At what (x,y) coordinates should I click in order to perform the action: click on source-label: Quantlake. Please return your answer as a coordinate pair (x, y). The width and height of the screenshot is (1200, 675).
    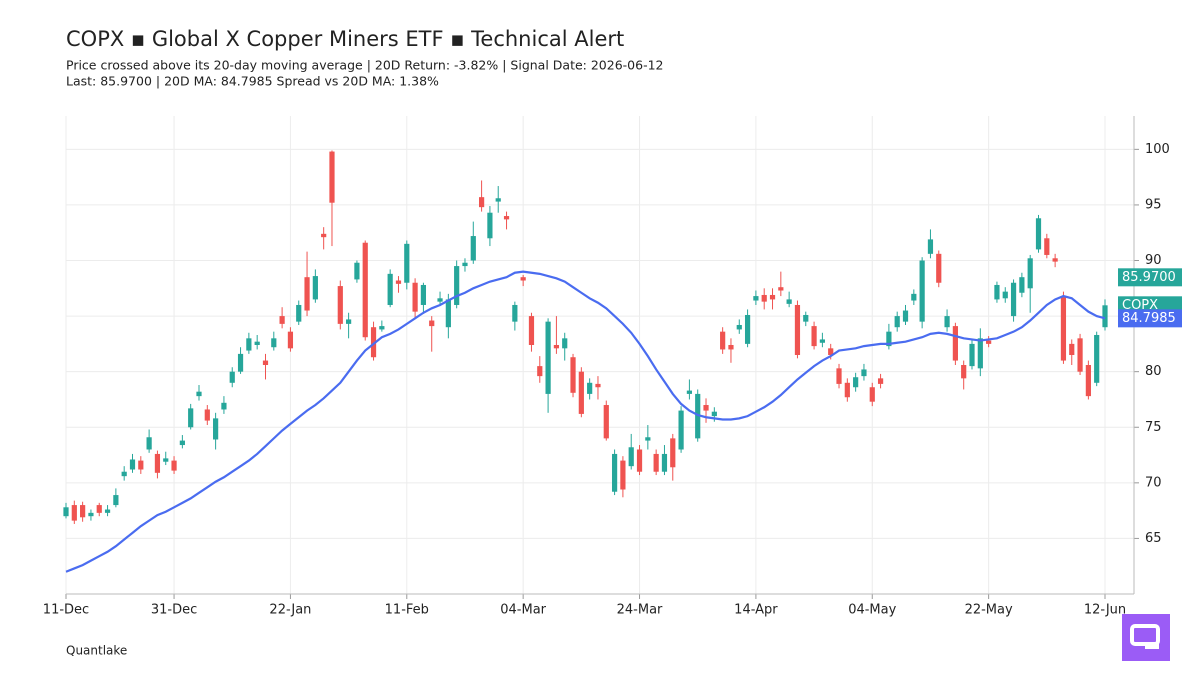
    Looking at the image, I should click on (96, 651).